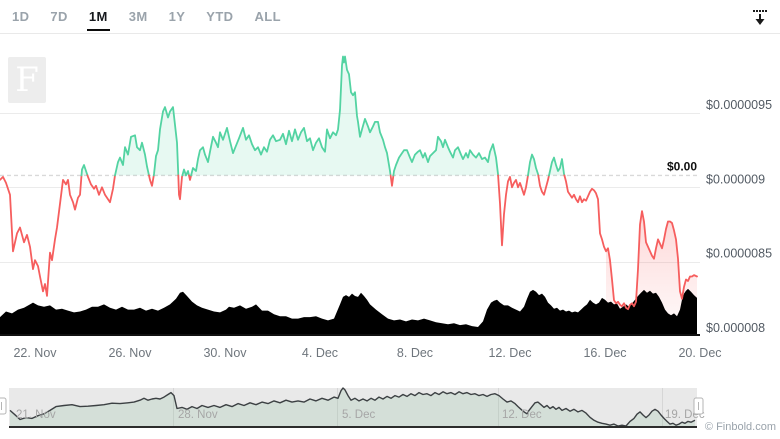  I want to click on range-button-all: ALL, so click(267, 15).